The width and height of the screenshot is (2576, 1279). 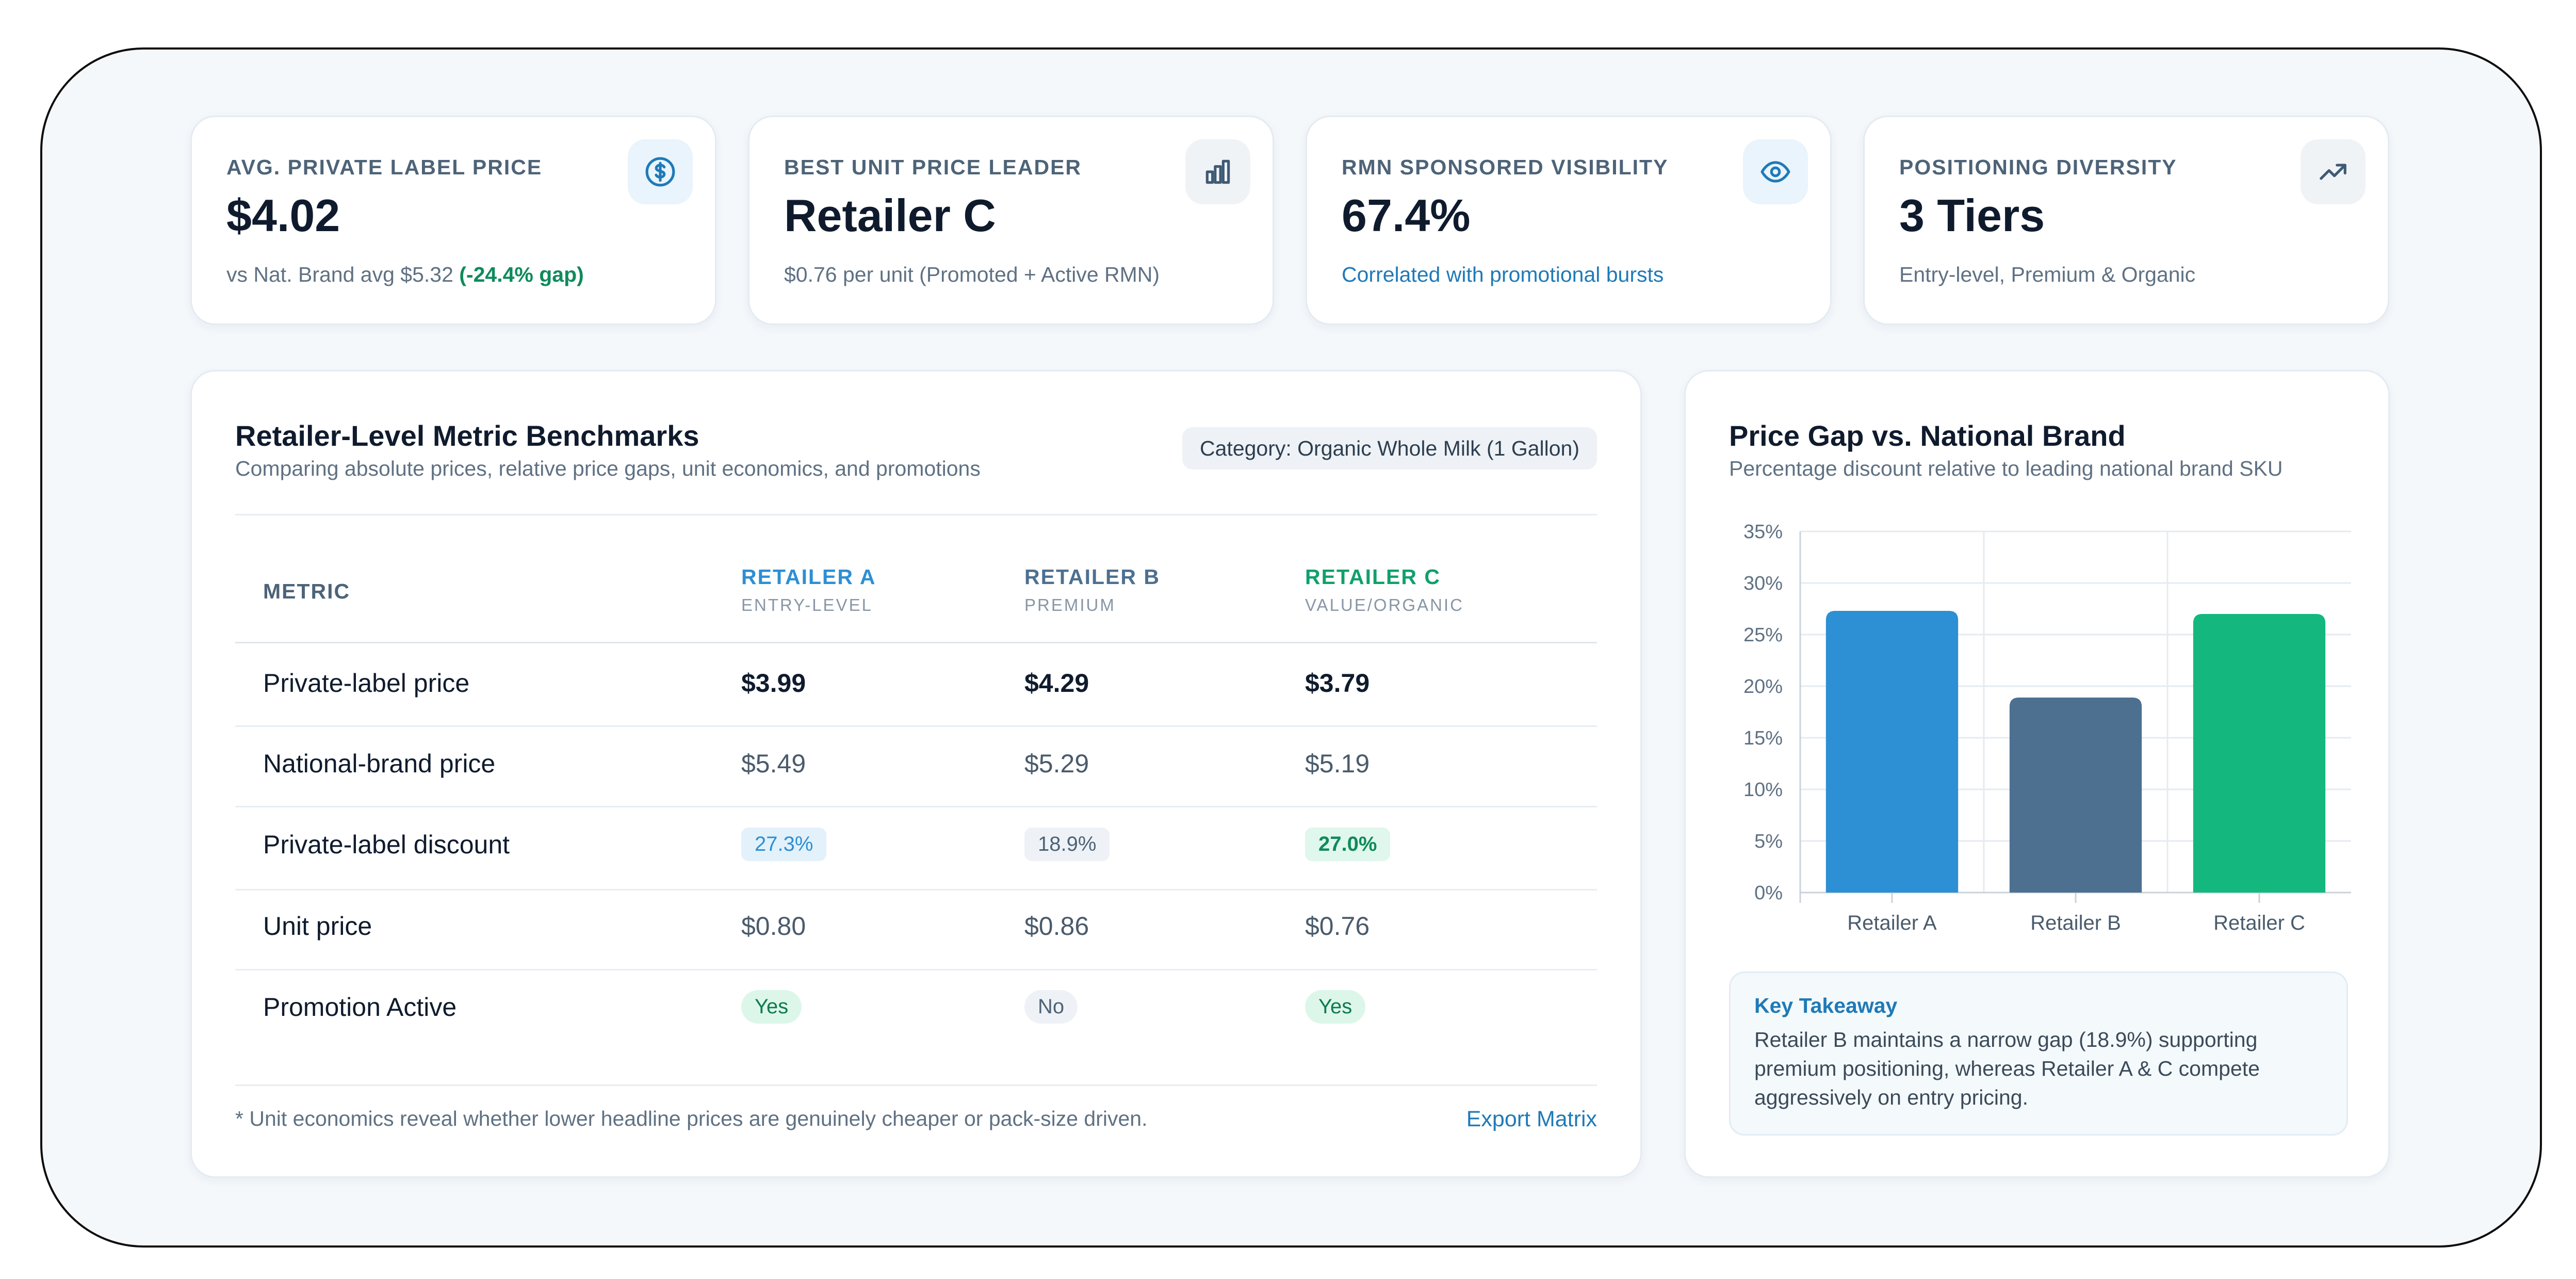 I want to click on bar-retailer-a, so click(x=1892, y=752).